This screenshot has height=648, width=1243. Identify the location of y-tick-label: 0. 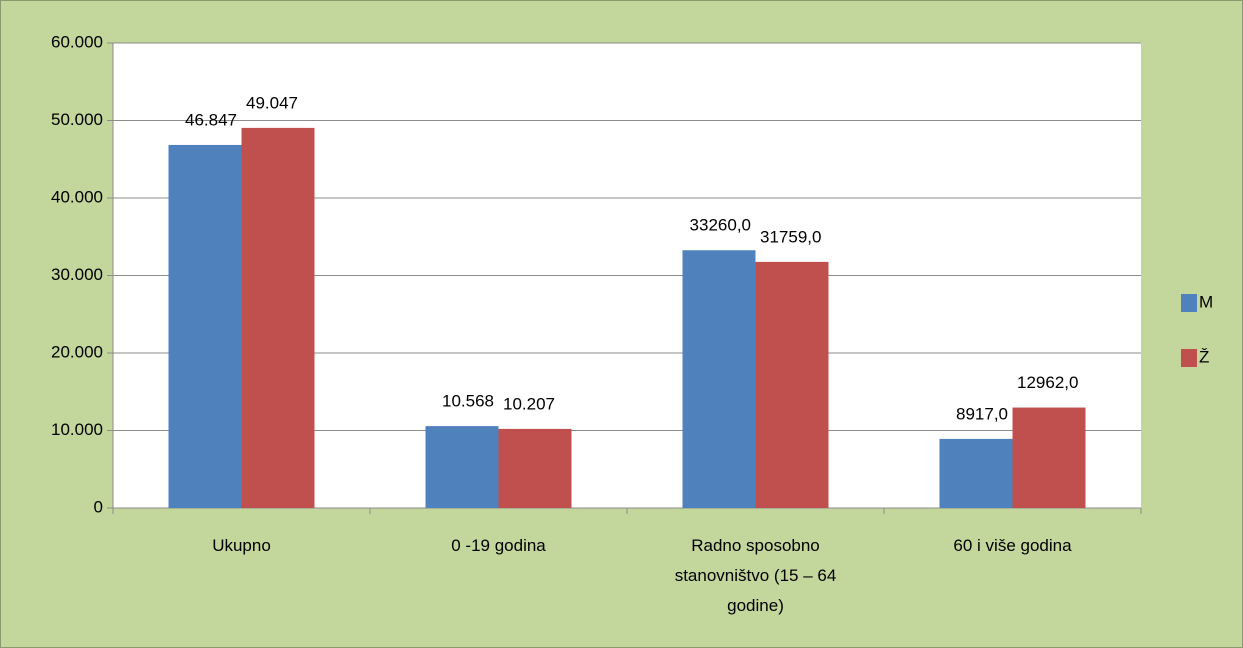
(98, 506).